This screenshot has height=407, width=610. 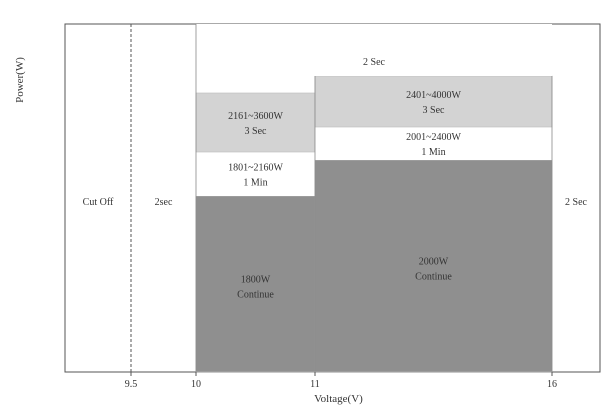 I want to click on x-tick-label: 9.5, so click(x=131, y=384).